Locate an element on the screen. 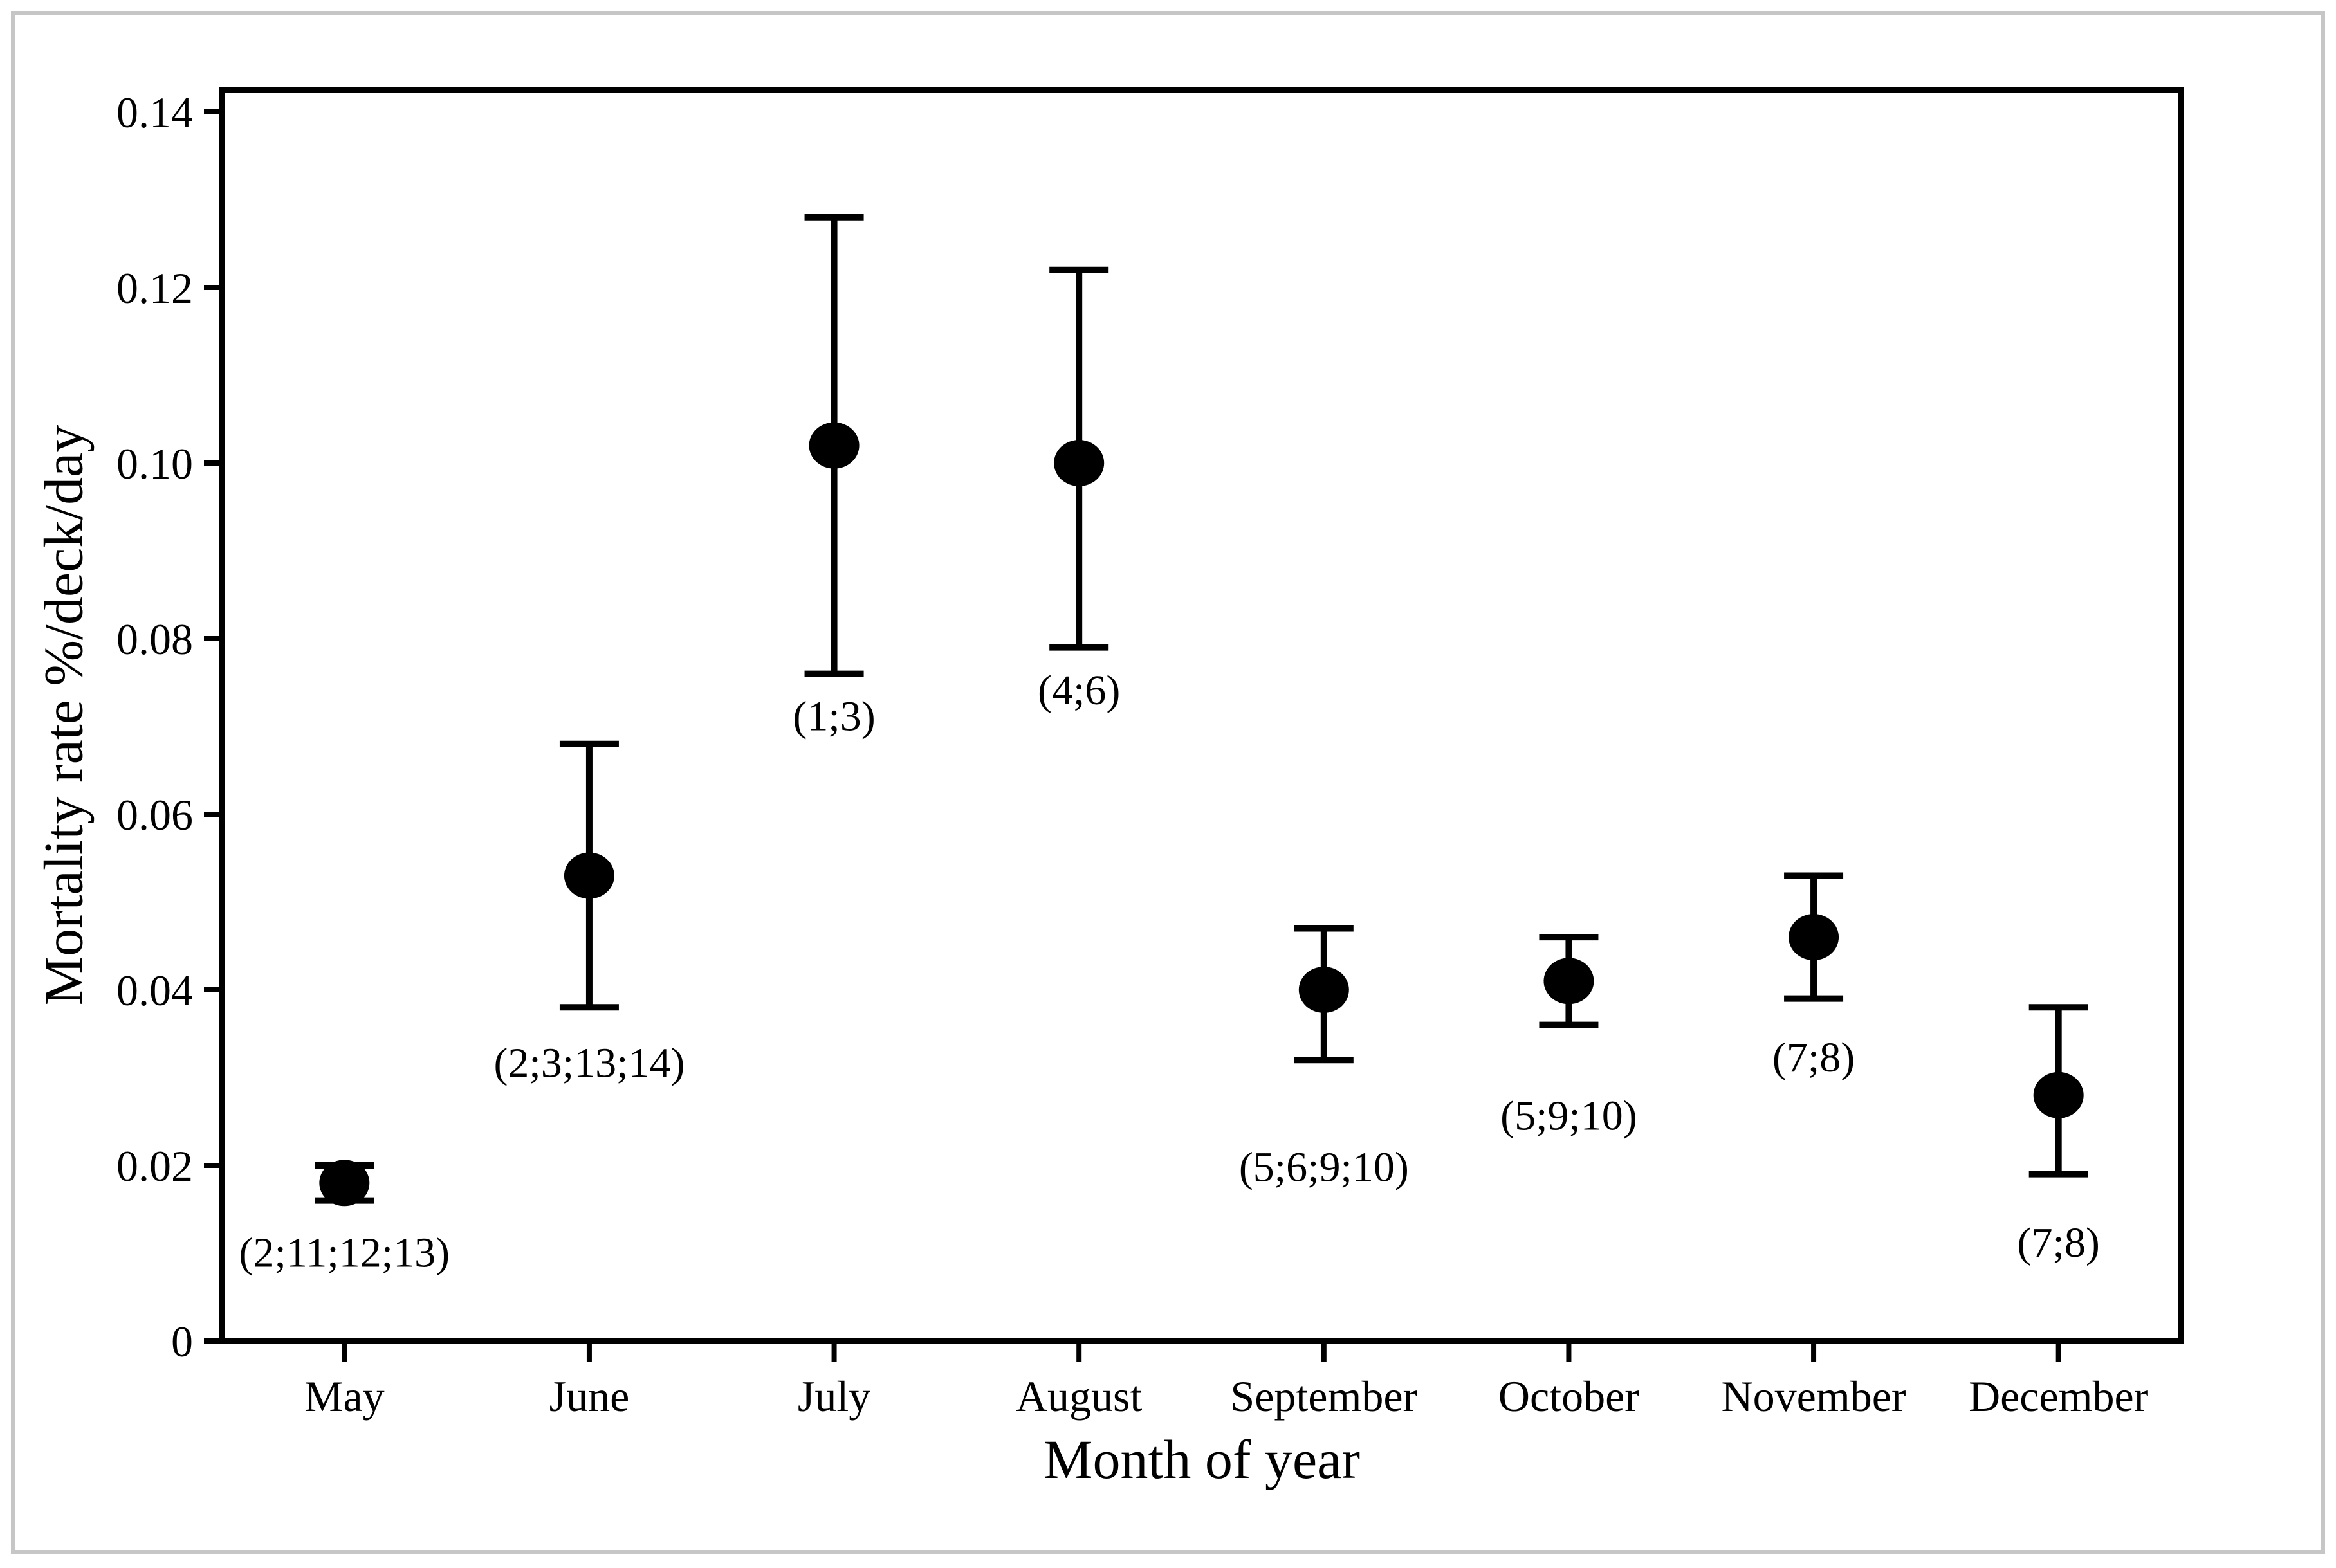 The image size is (2336, 1568). x-tick-label-december: December is located at coordinates (2059, 1396).